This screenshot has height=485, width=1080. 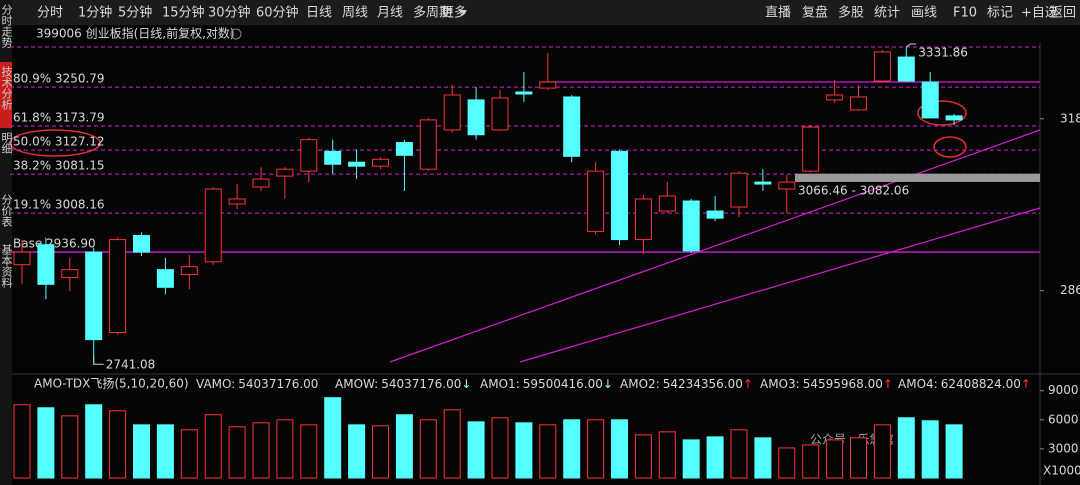 I want to click on side-tab-active, so click(x=6, y=95).